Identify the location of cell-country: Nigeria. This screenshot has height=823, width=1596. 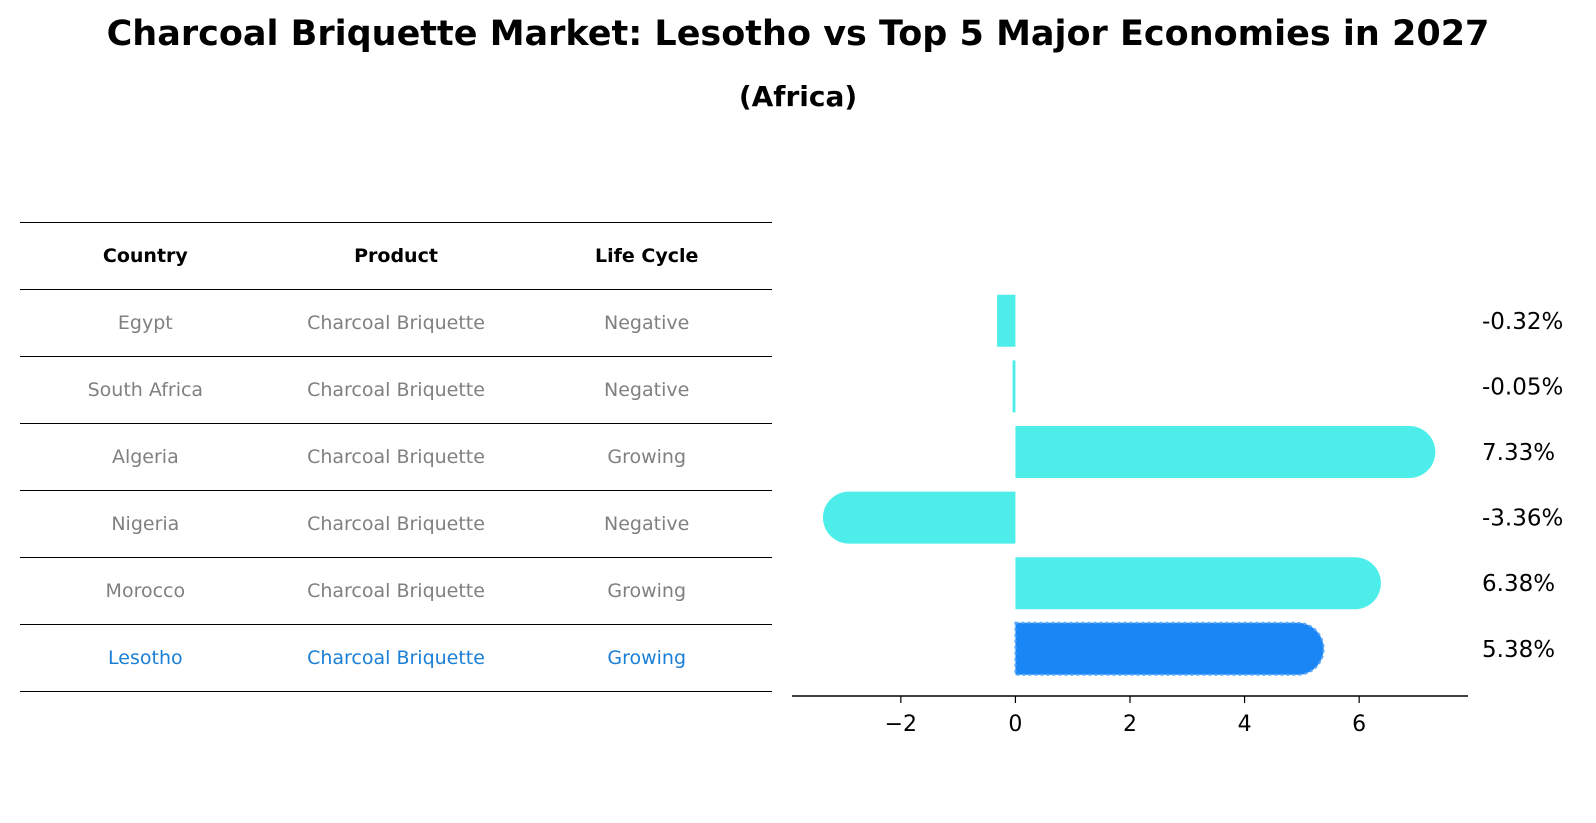
(145, 524).